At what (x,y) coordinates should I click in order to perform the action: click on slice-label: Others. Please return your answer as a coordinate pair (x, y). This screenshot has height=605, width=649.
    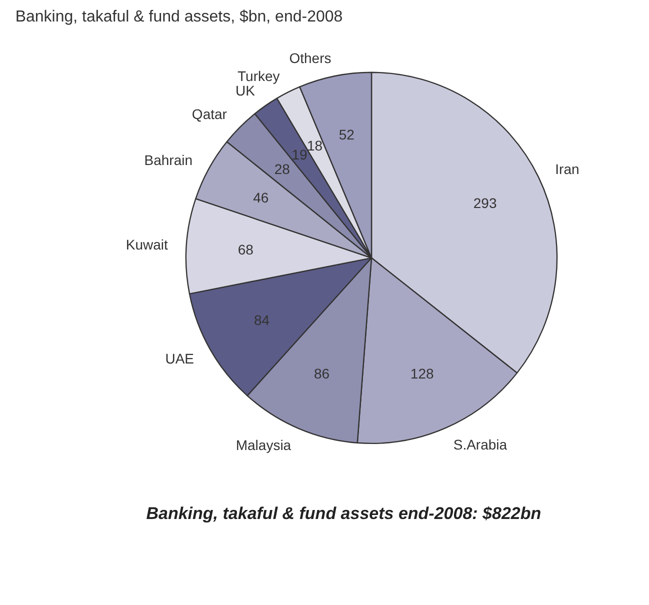
    Looking at the image, I should click on (310, 58).